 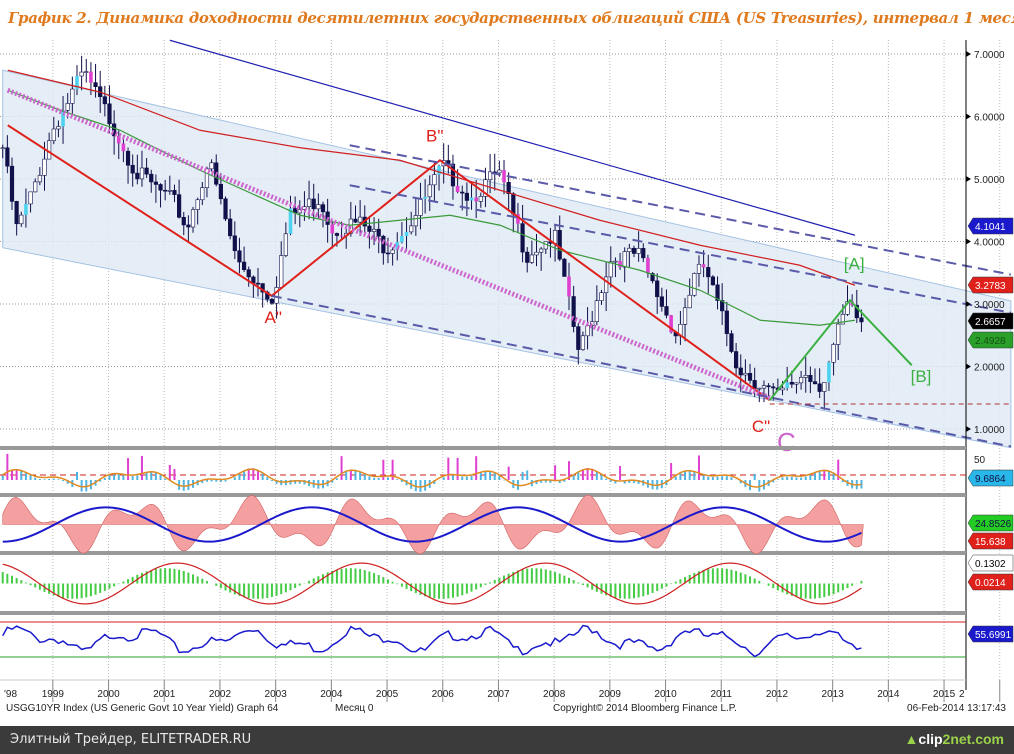 What do you see at coordinates (434, 136) in the screenshot?
I see `annotation-label: B"` at bounding box center [434, 136].